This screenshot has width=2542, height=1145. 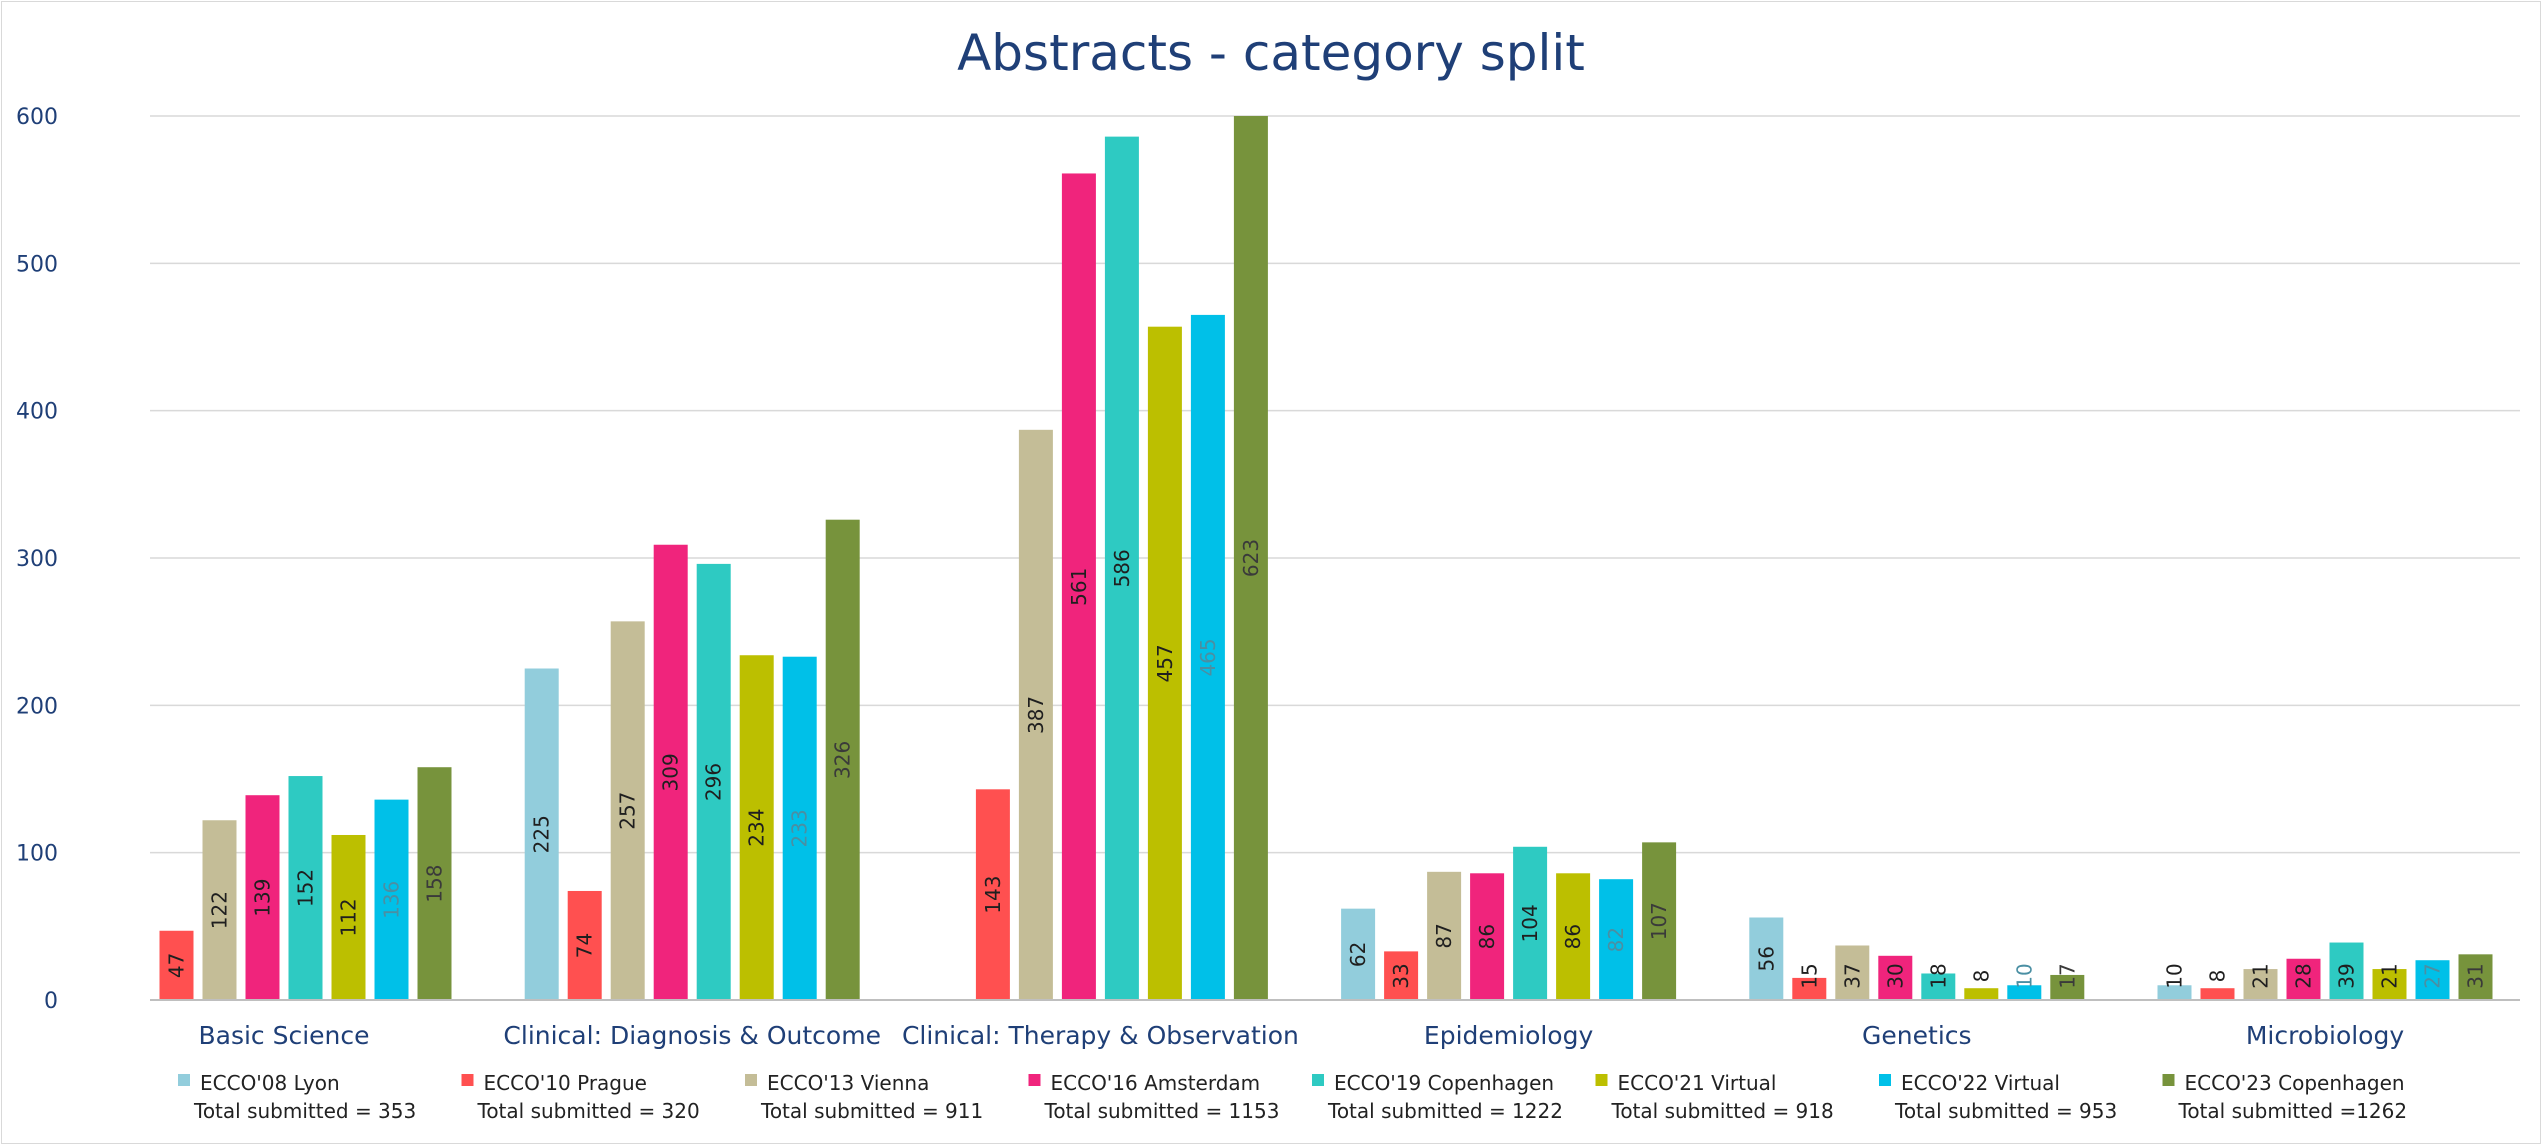 I want to click on data-label: 17, so click(x=2067, y=975).